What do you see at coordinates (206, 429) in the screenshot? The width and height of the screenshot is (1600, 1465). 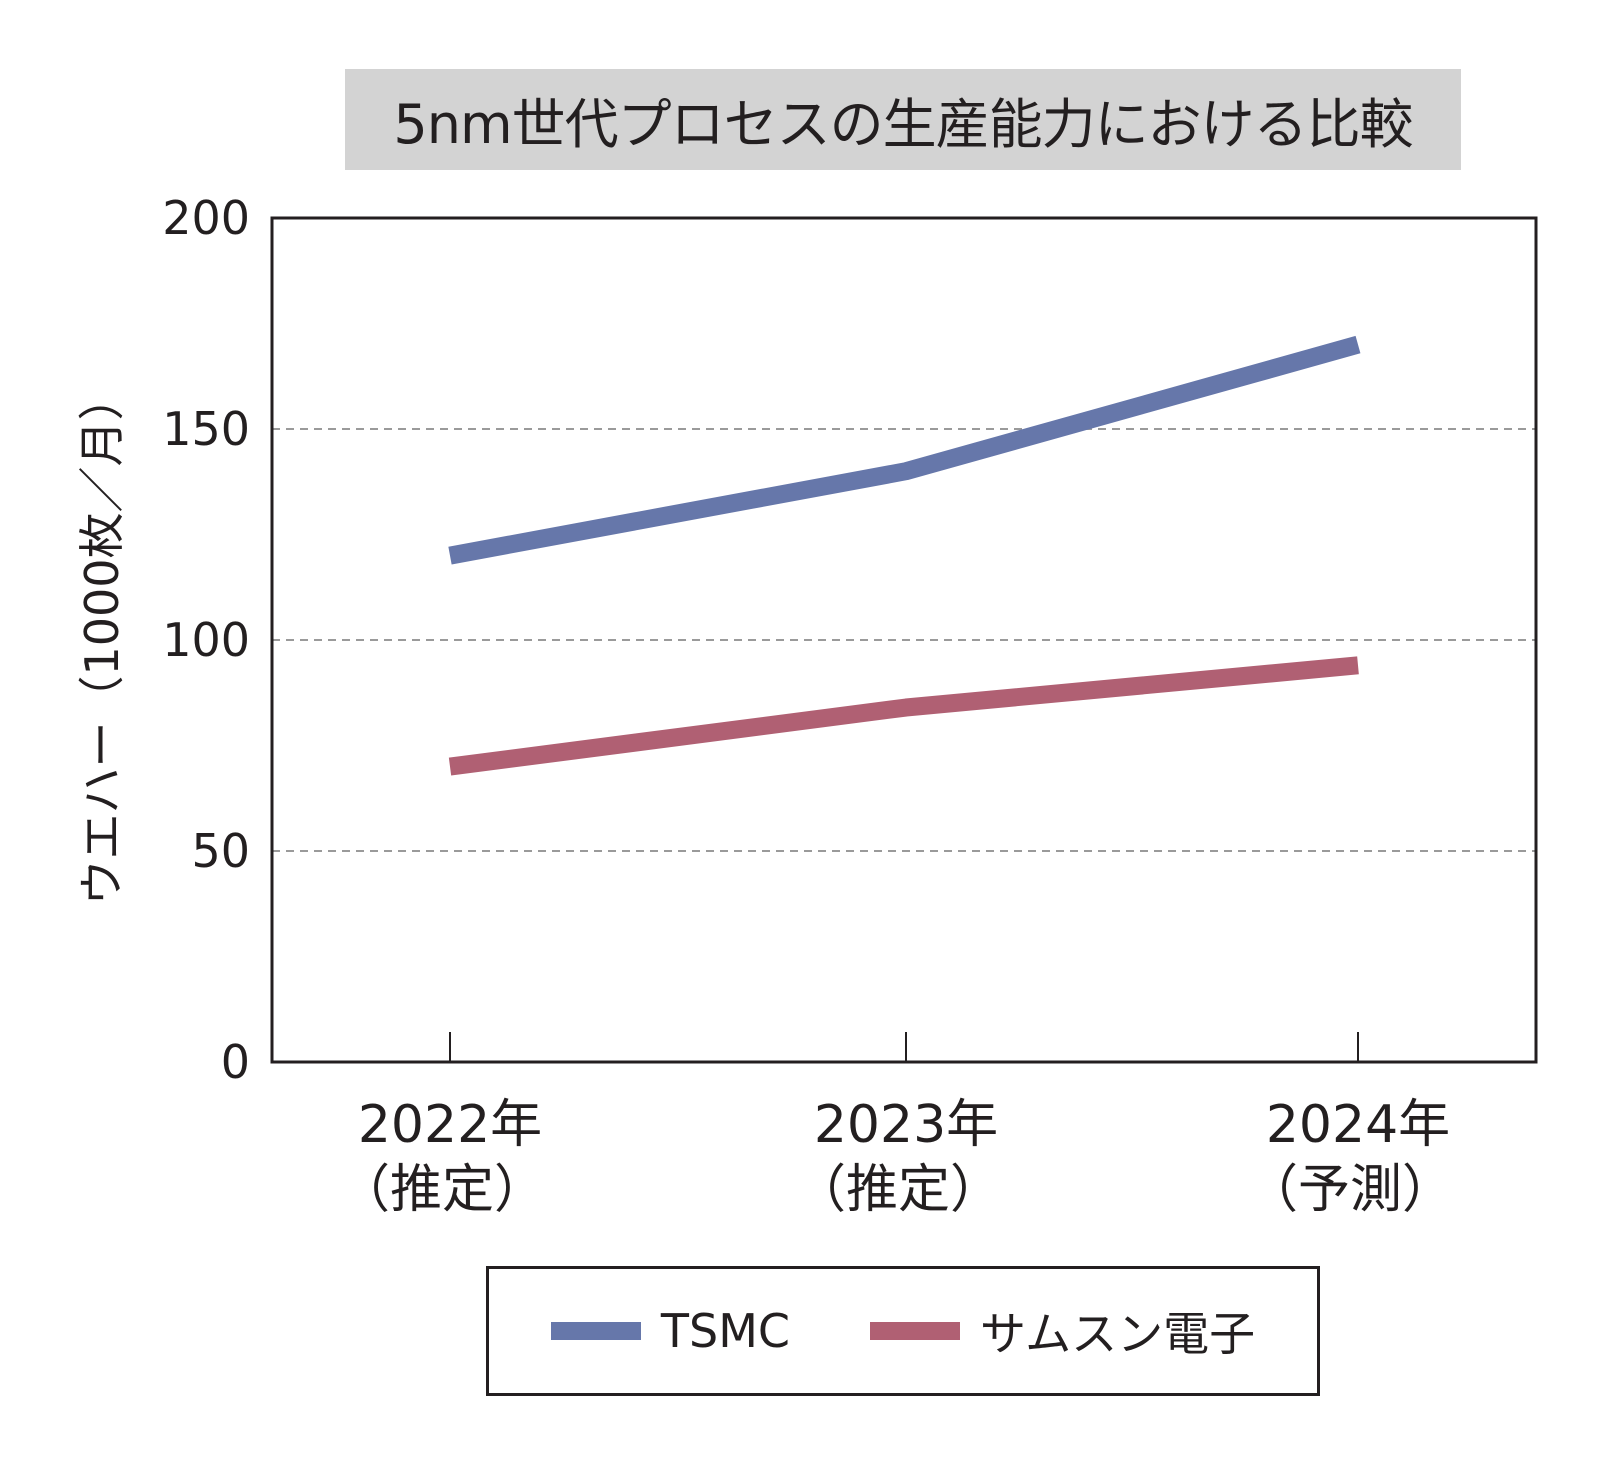 I see `y-tick-label-150: 150` at bounding box center [206, 429].